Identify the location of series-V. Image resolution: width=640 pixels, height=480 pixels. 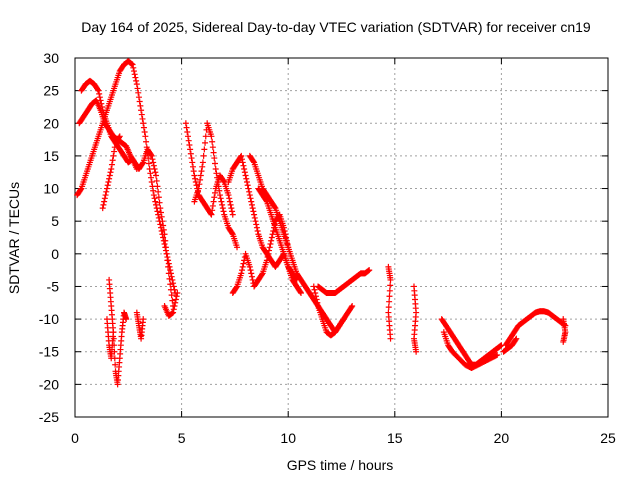
(510, 345).